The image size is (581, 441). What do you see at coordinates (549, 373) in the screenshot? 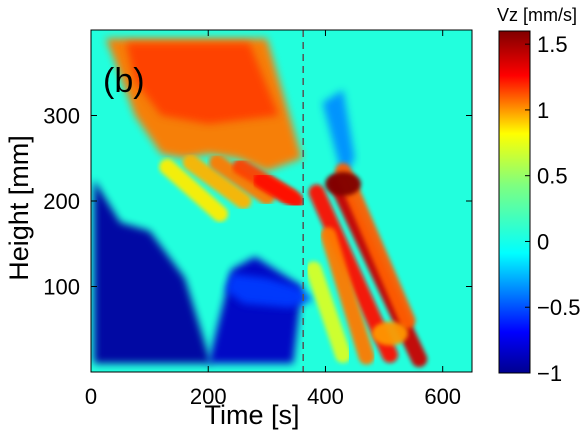
I see `colorbar-tick-label-−1: −1` at bounding box center [549, 373].